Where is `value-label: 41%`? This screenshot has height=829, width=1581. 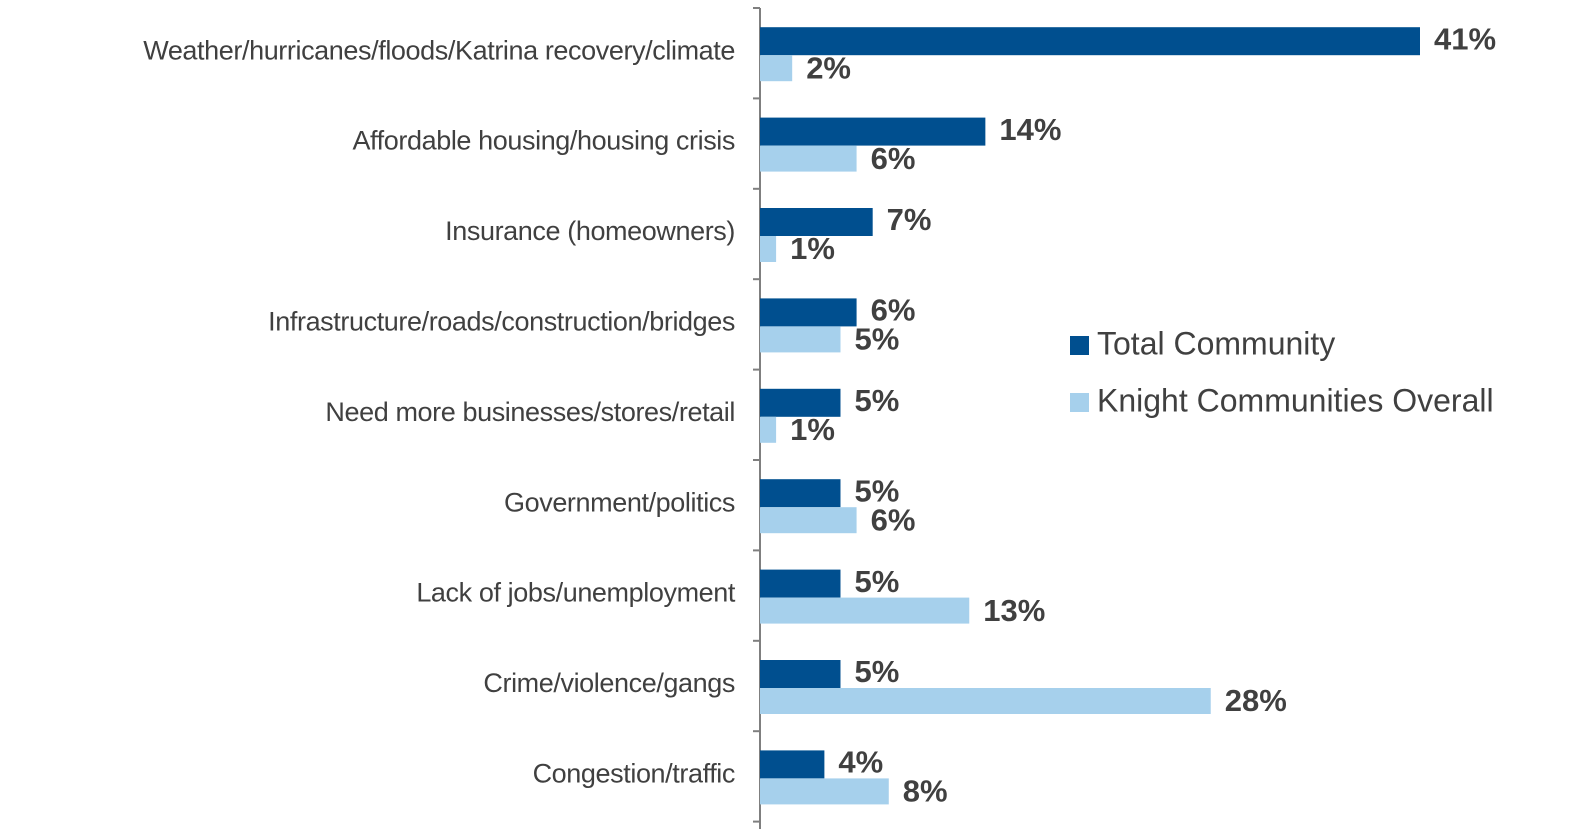 value-label: 41% is located at coordinates (1465, 38).